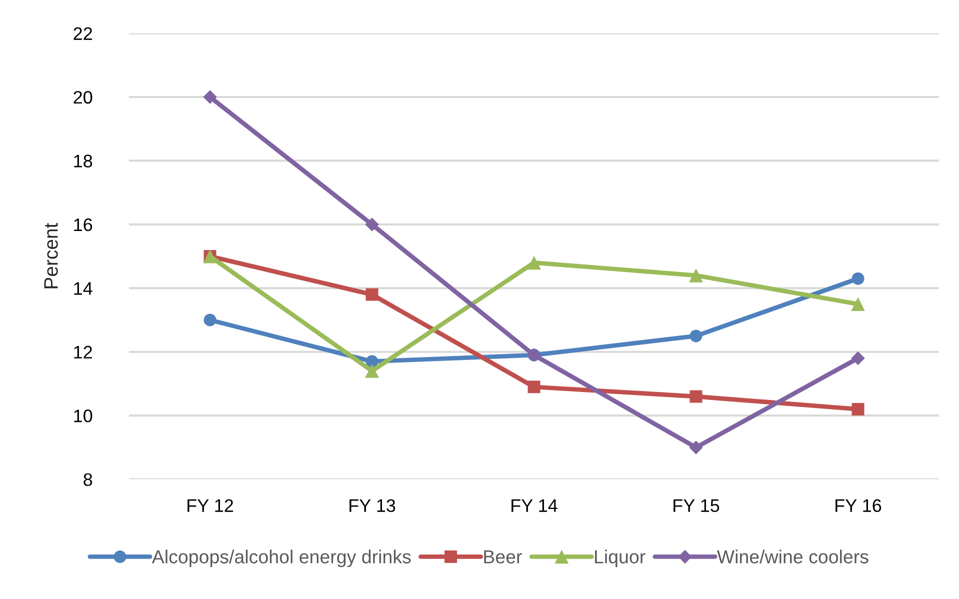  What do you see at coordinates (211, 505) in the screenshot?
I see `x-tick-label: FY 12` at bounding box center [211, 505].